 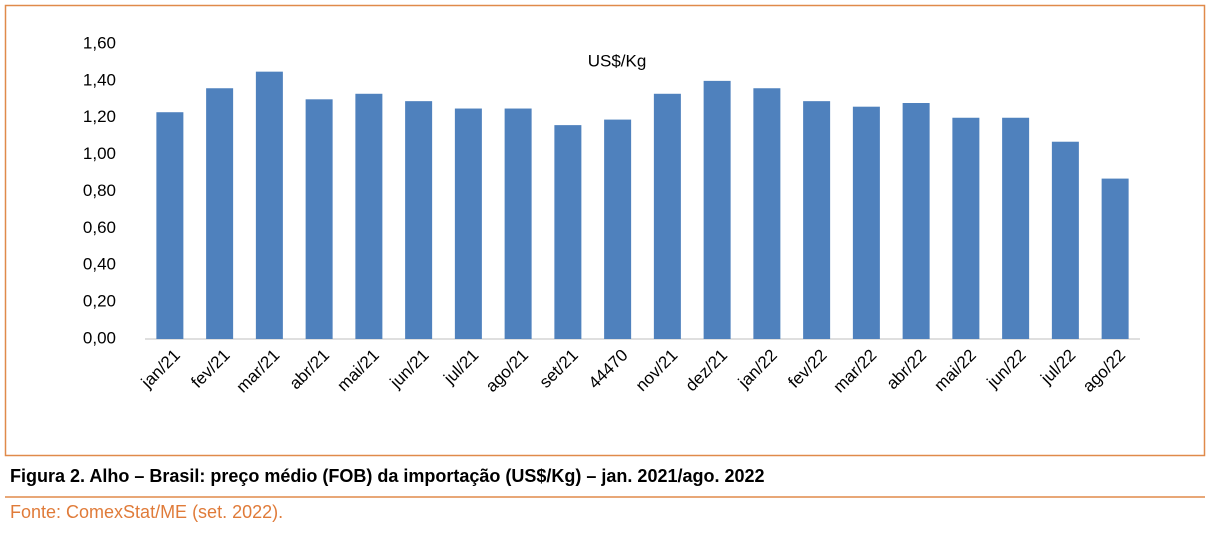 What do you see at coordinates (99, 190) in the screenshot?
I see `y-tick-label: 0,80` at bounding box center [99, 190].